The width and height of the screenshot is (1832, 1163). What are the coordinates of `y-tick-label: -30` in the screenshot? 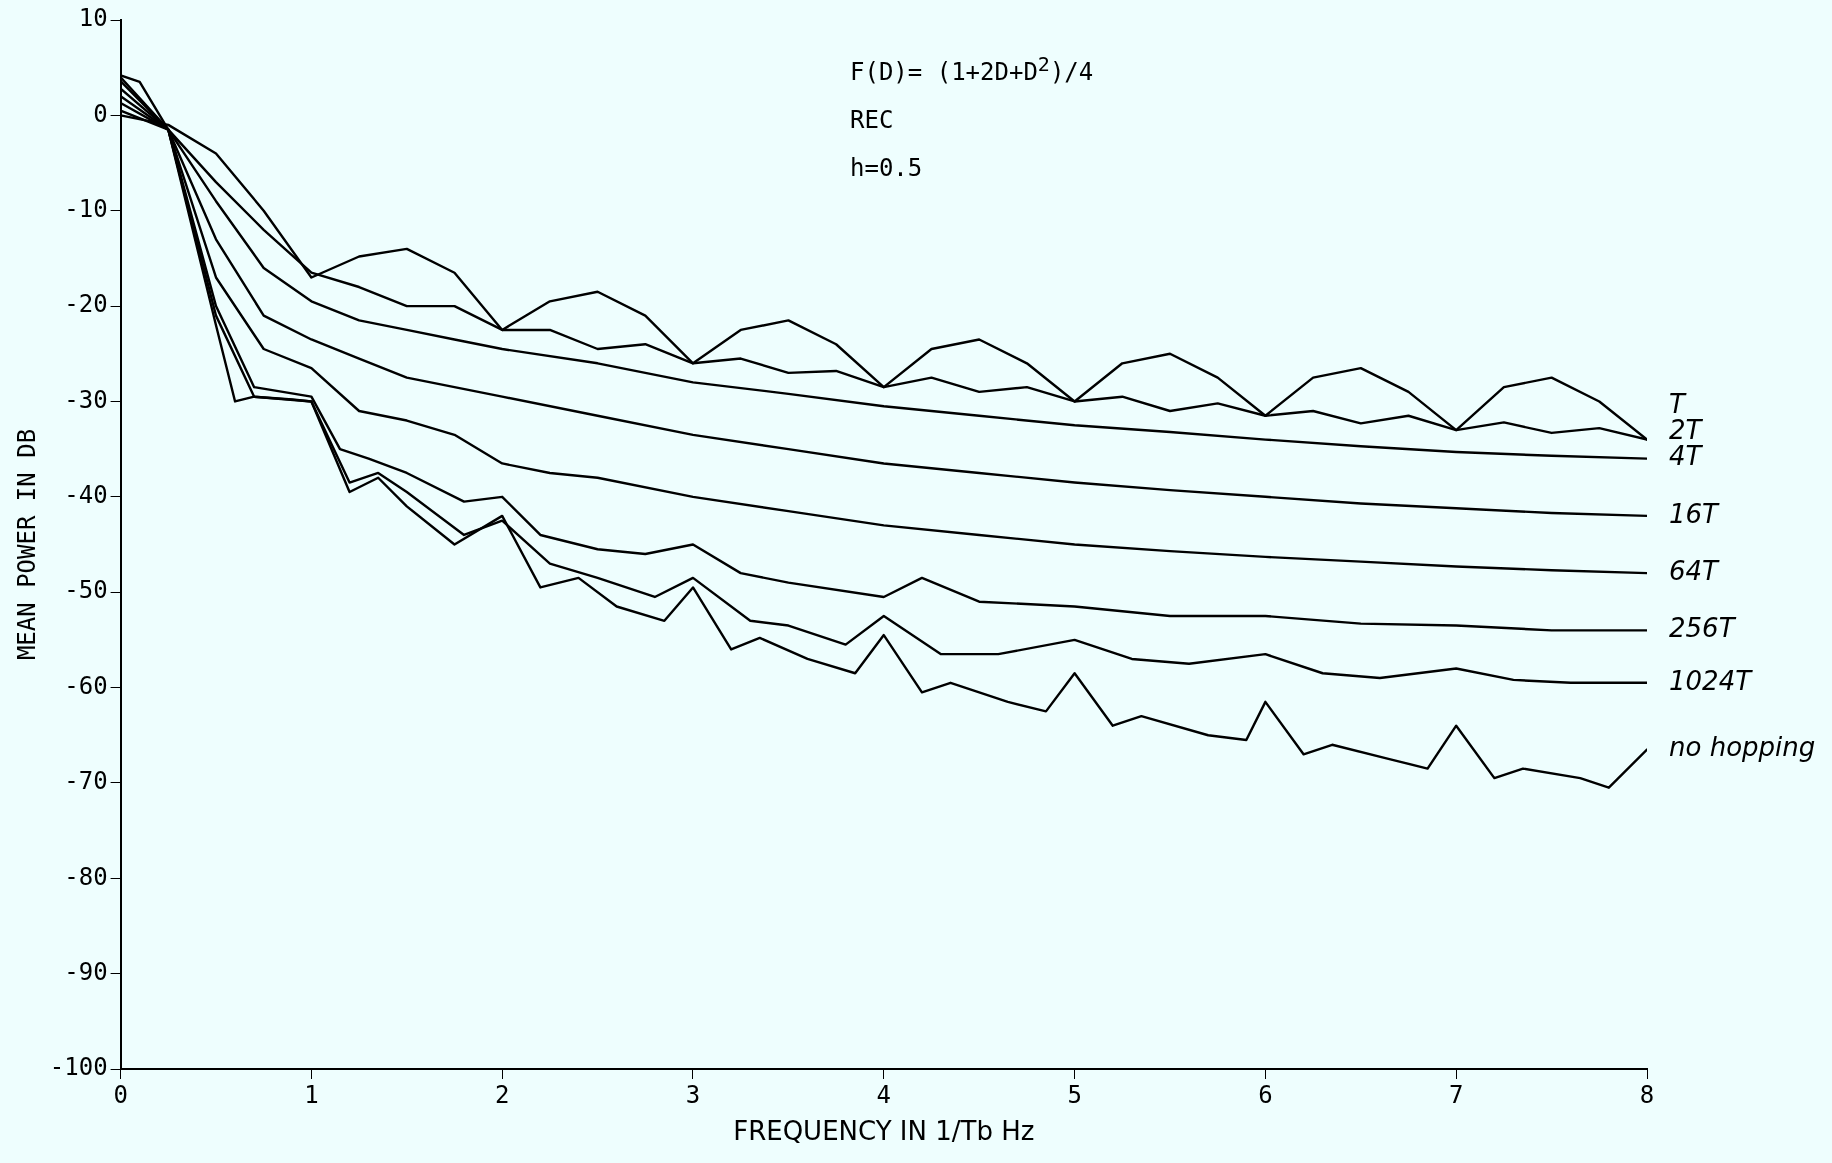 It's located at (86, 399).